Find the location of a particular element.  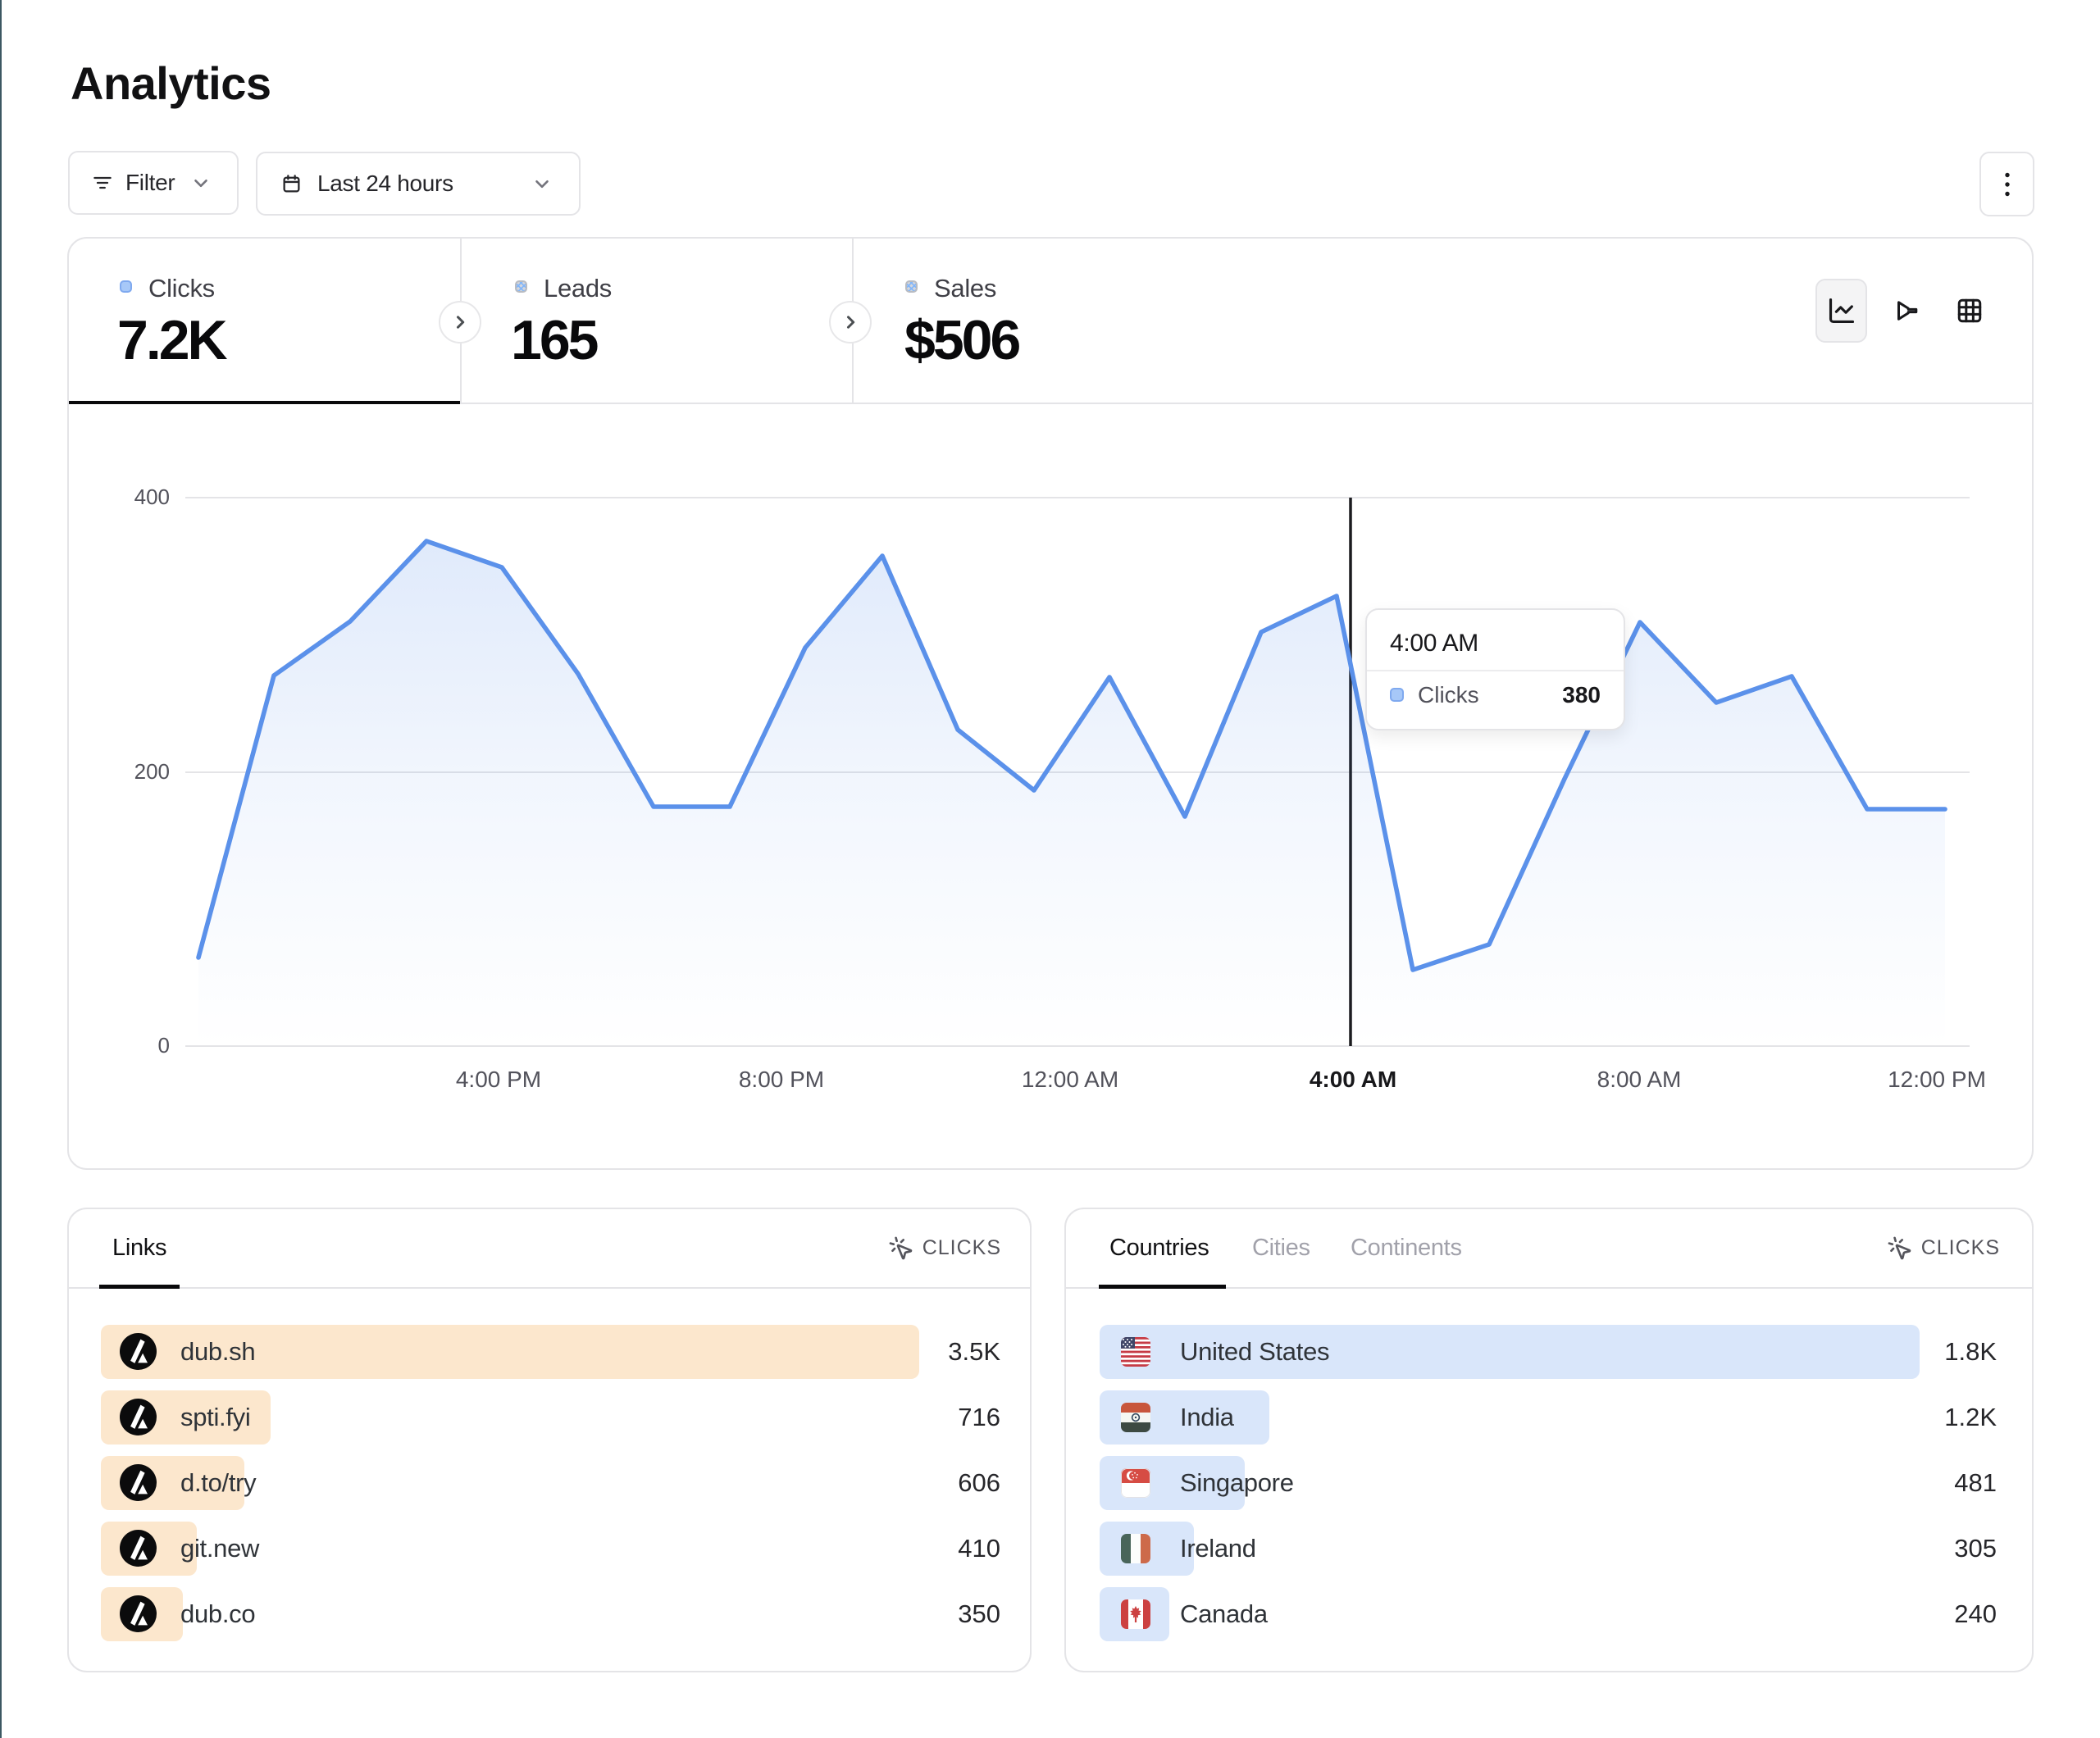

svg-text: 4:00 AM is located at coordinates (1353, 1079).